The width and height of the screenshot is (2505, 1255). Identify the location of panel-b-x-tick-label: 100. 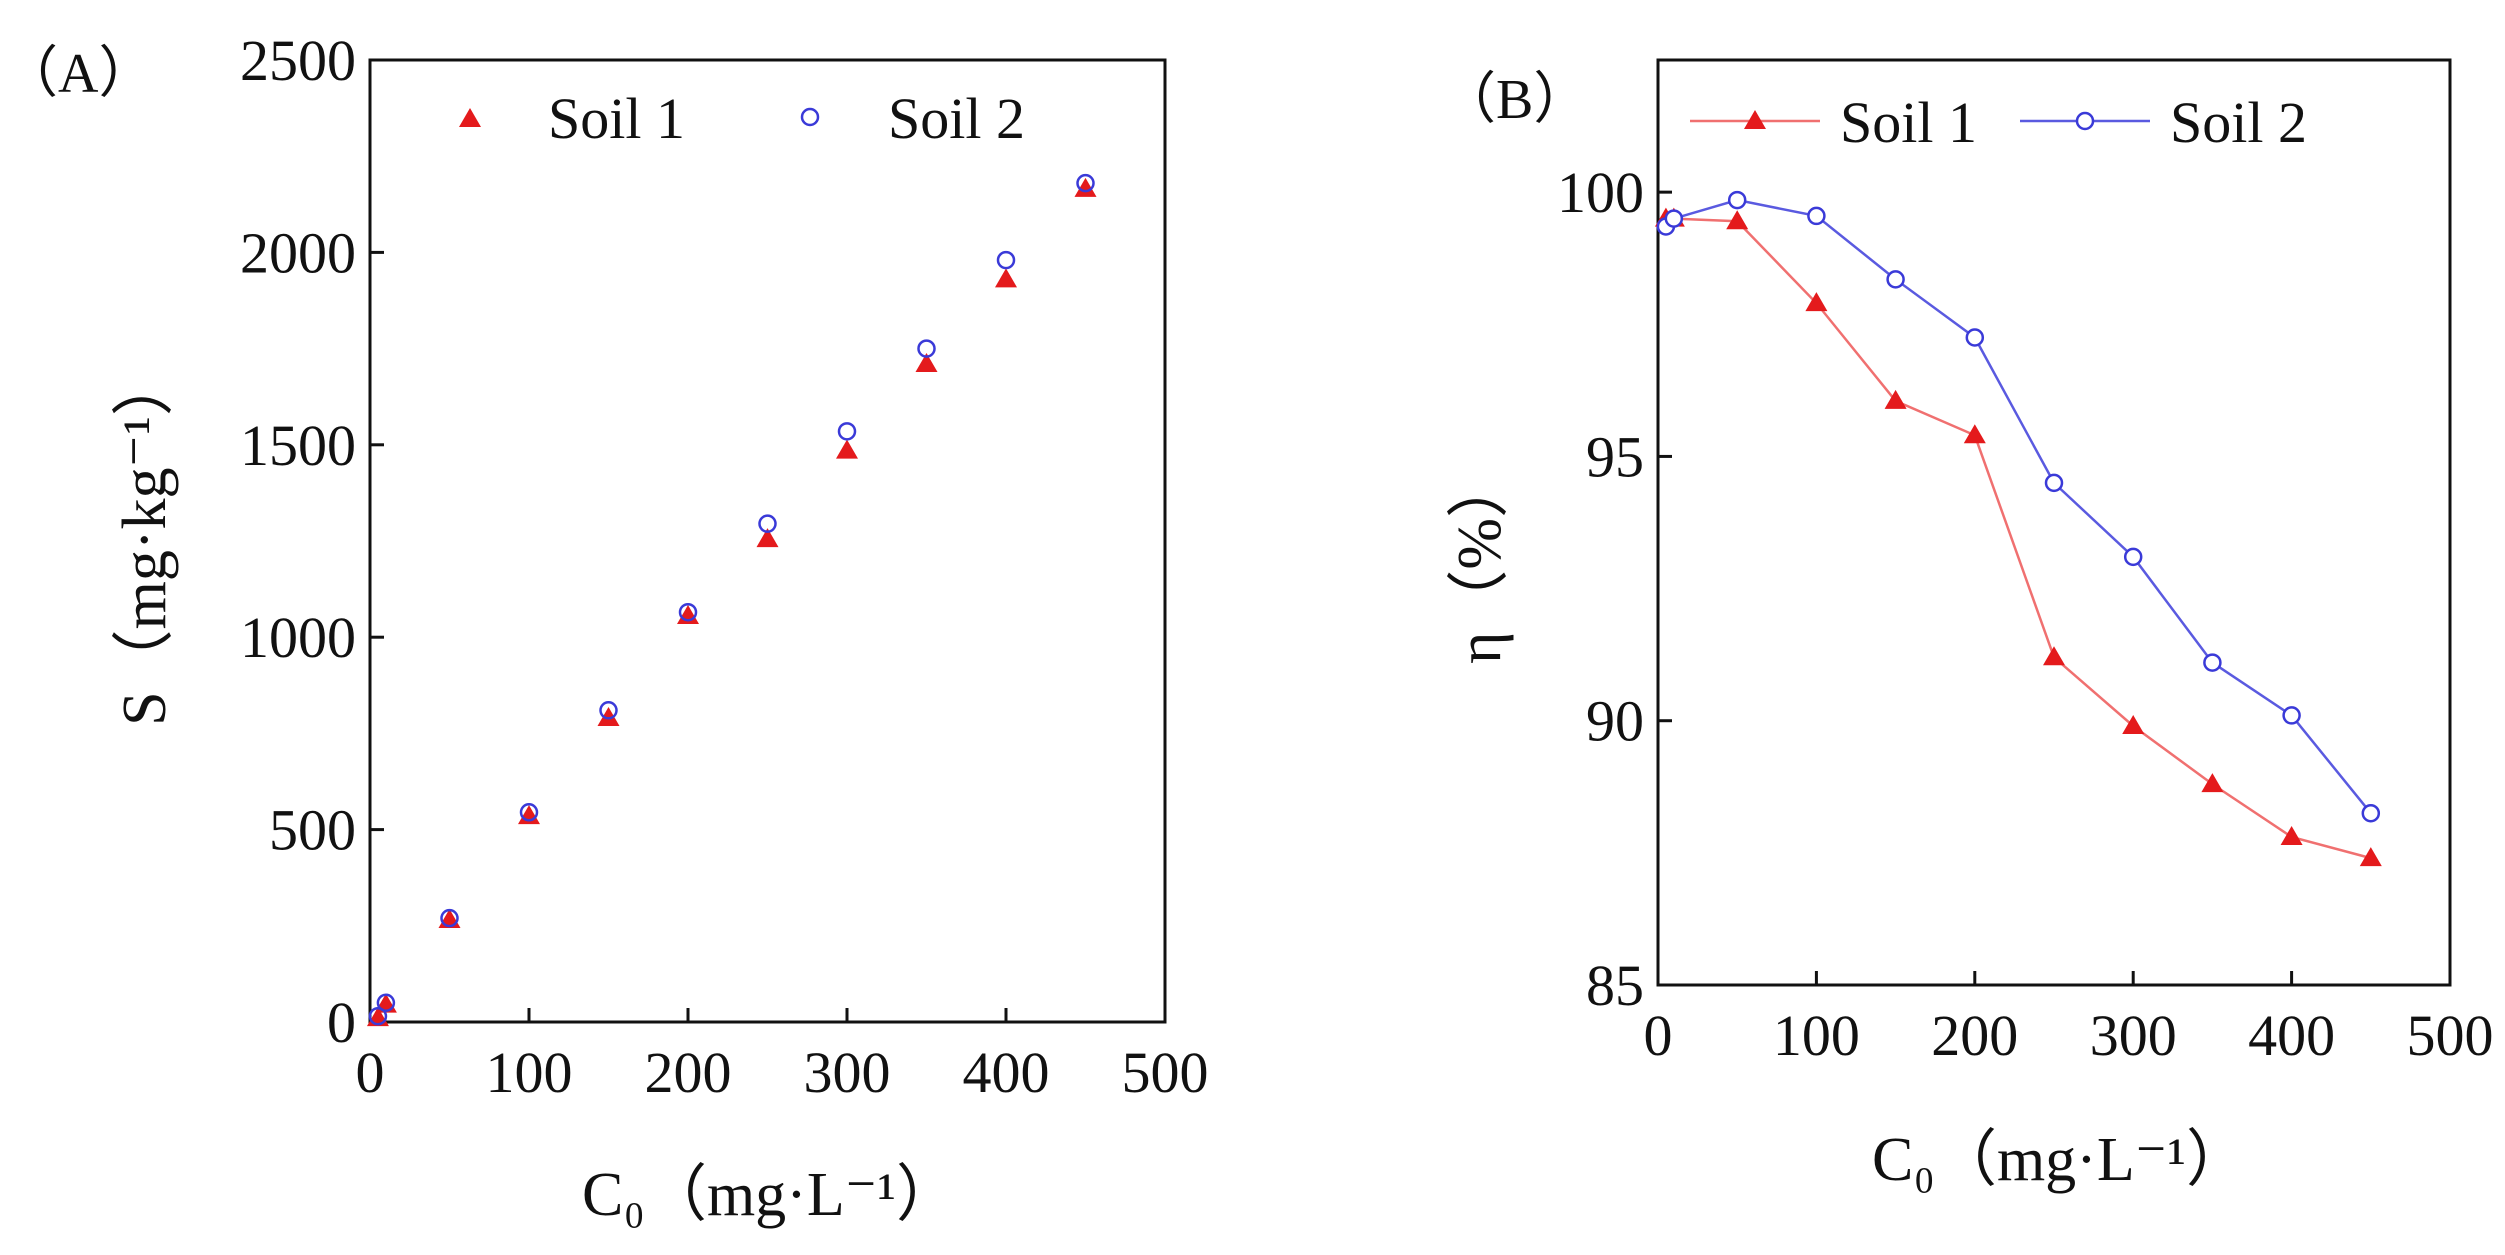
(1816, 1035).